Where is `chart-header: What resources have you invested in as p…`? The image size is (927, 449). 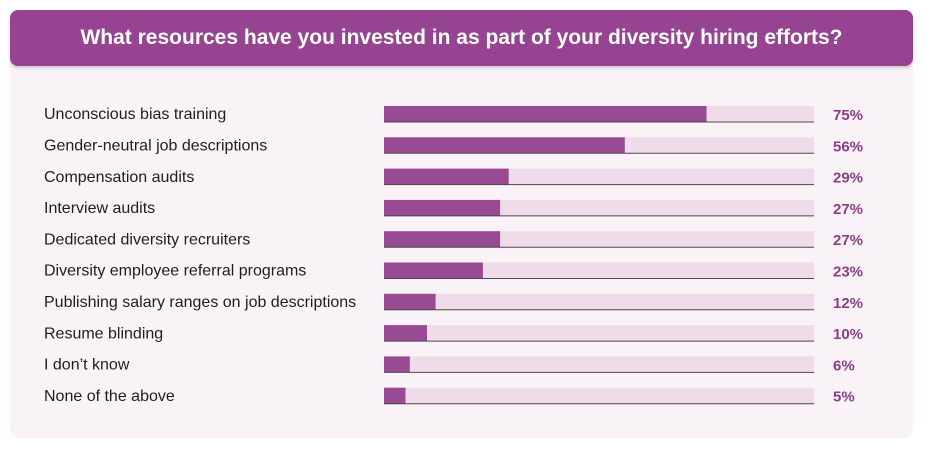
chart-header: What resources have you invested in as p… is located at coordinates (461, 38).